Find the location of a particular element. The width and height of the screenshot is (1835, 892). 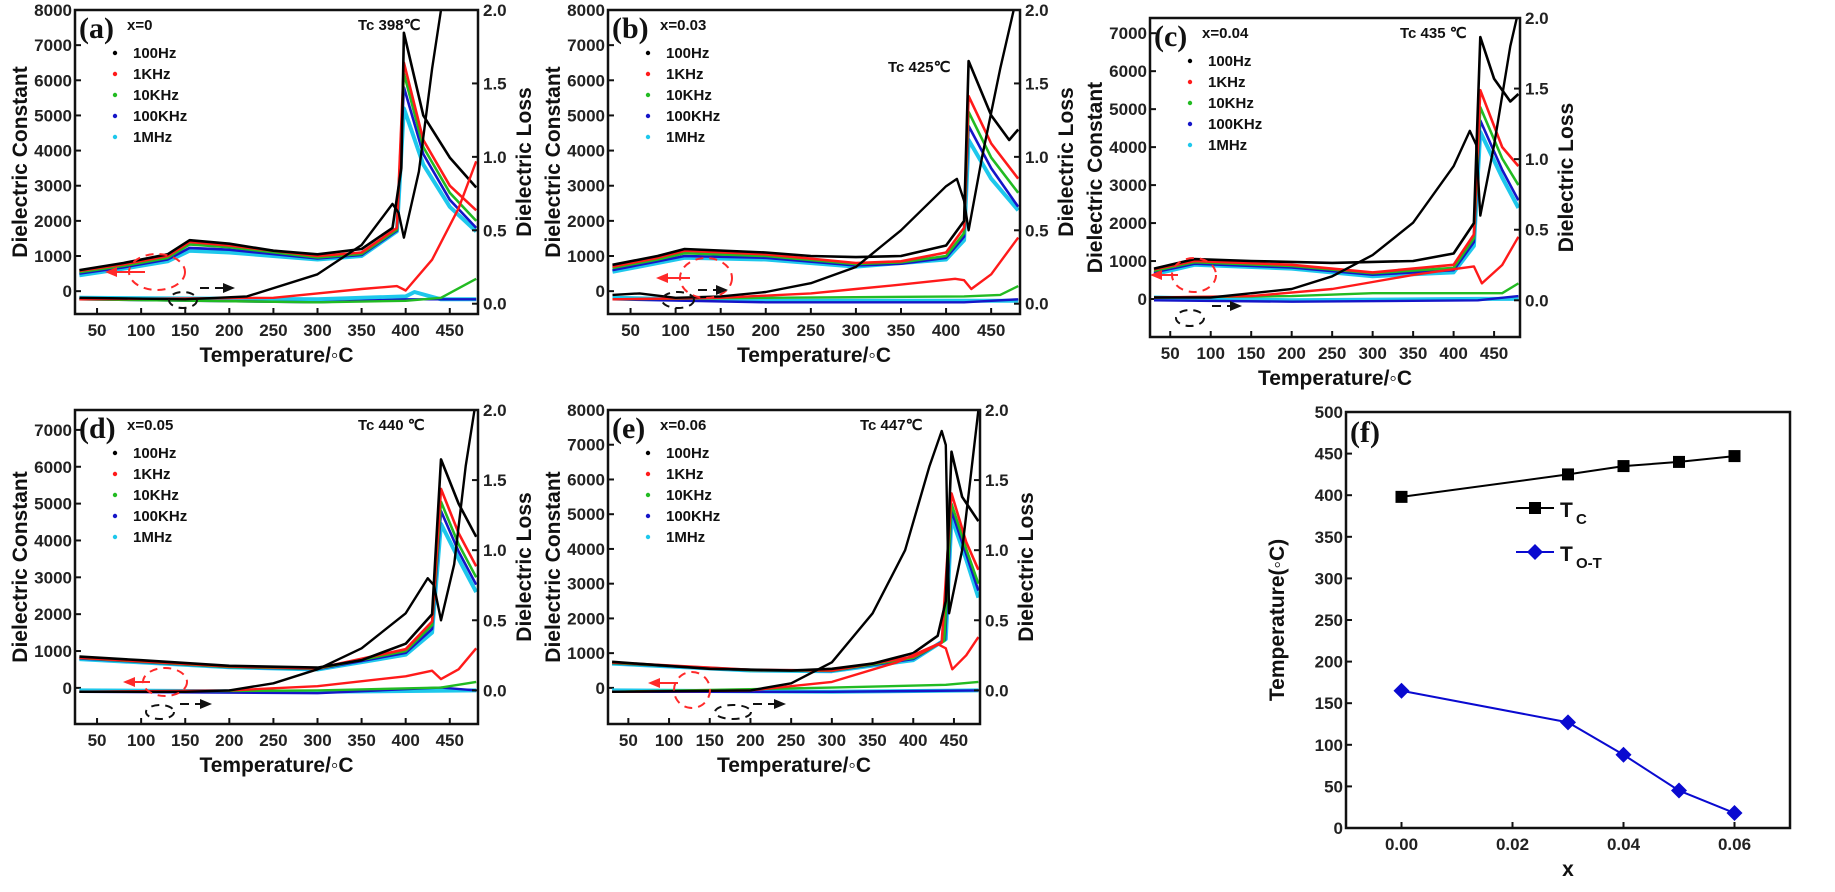

dielectric-loss-curve-1KHz is located at coordinates (278, 230).